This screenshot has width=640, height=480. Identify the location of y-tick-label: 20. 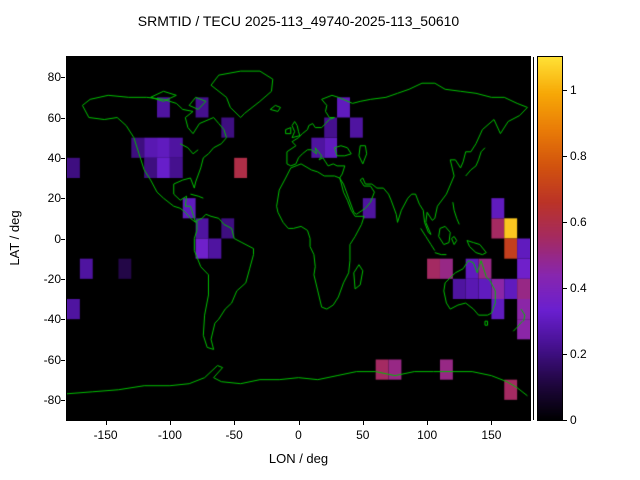
(54, 198).